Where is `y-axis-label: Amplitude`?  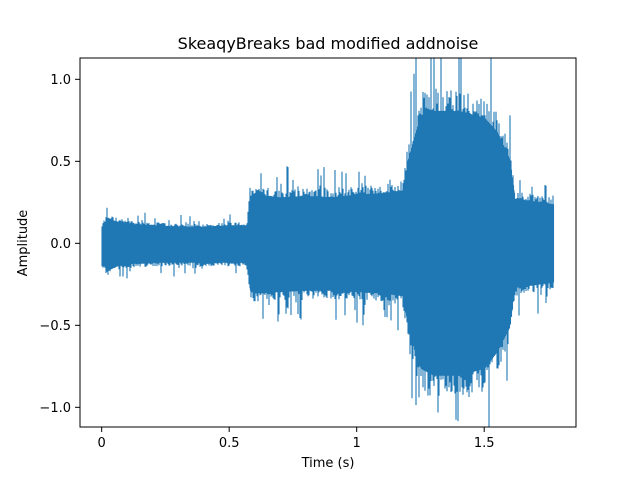 y-axis-label: Amplitude is located at coordinates (23, 243).